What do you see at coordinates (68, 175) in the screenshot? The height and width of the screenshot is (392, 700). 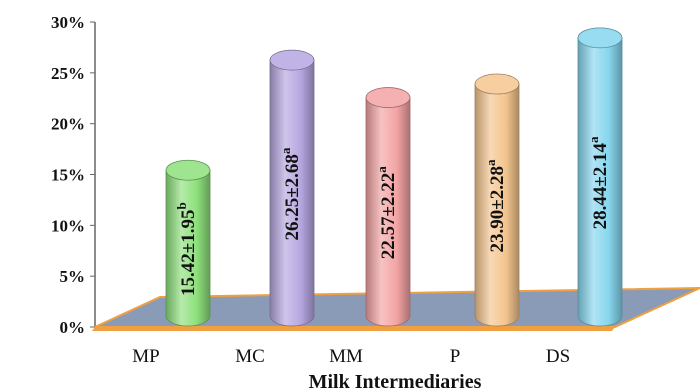 I see `y-tick-label: 15%` at bounding box center [68, 175].